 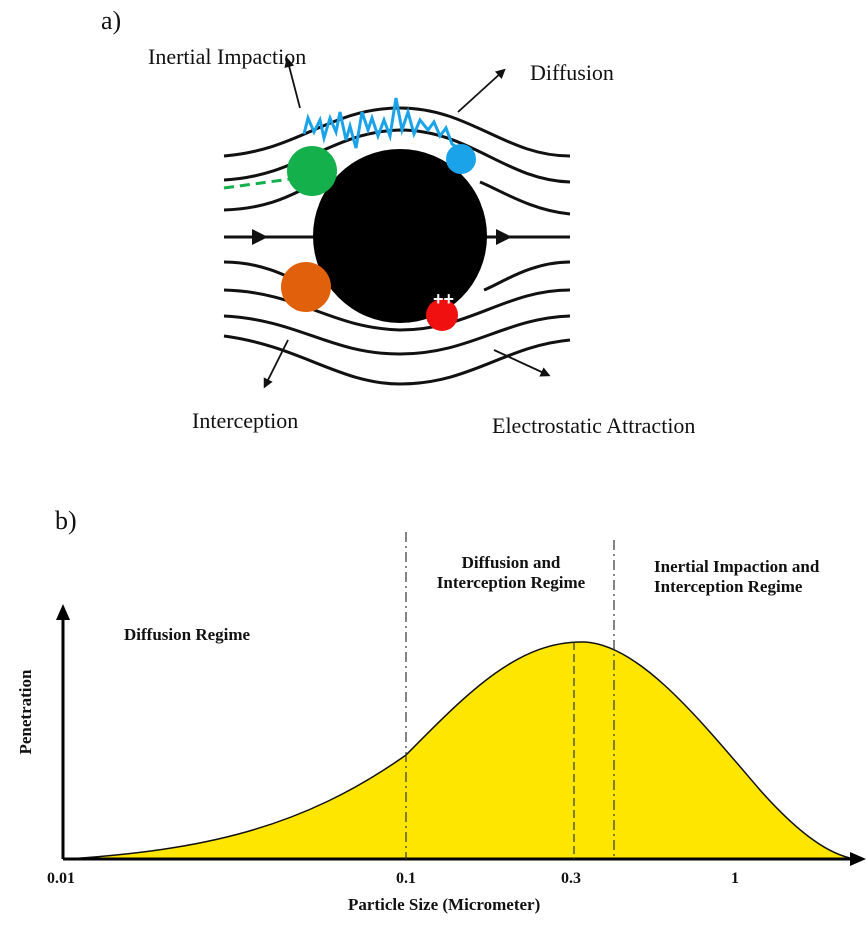 What do you see at coordinates (111, 20) in the screenshot?
I see `panel-a-label: a)` at bounding box center [111, 20].